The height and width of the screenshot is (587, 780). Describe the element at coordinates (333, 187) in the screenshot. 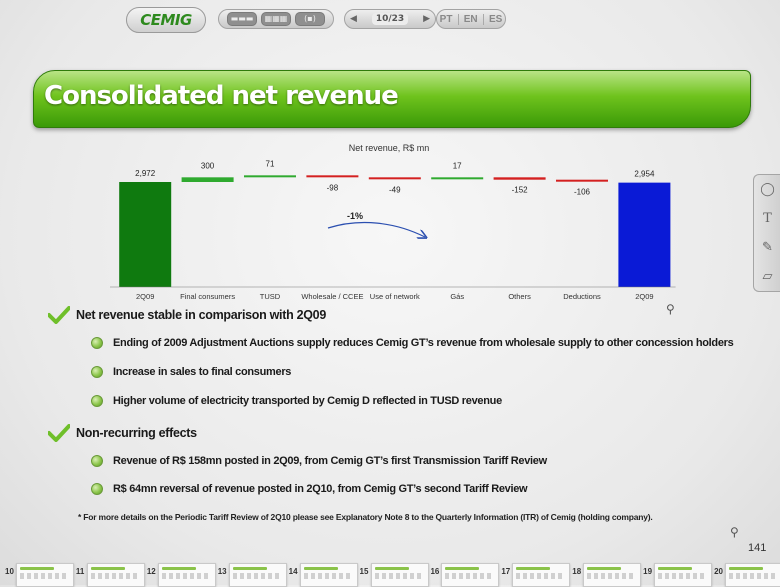

I see `bar-value-label: -98` at that location.